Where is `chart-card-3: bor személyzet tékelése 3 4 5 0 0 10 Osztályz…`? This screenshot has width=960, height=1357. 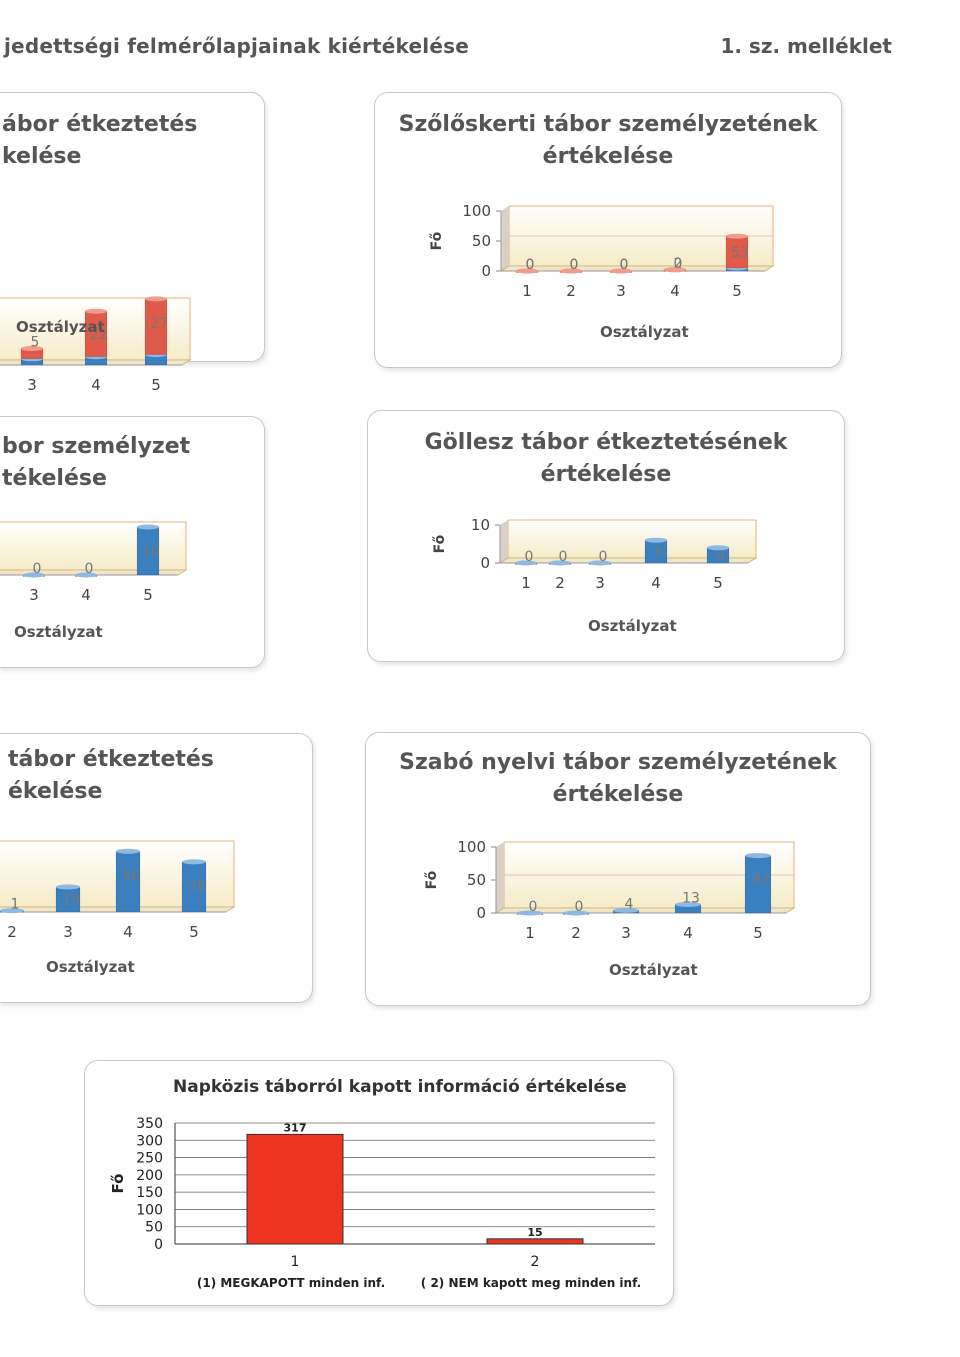 chart-card-3: bor személyzet tékelése 3 4 5 0 0 10 Osztályz… is located at coordinates (132, 542).